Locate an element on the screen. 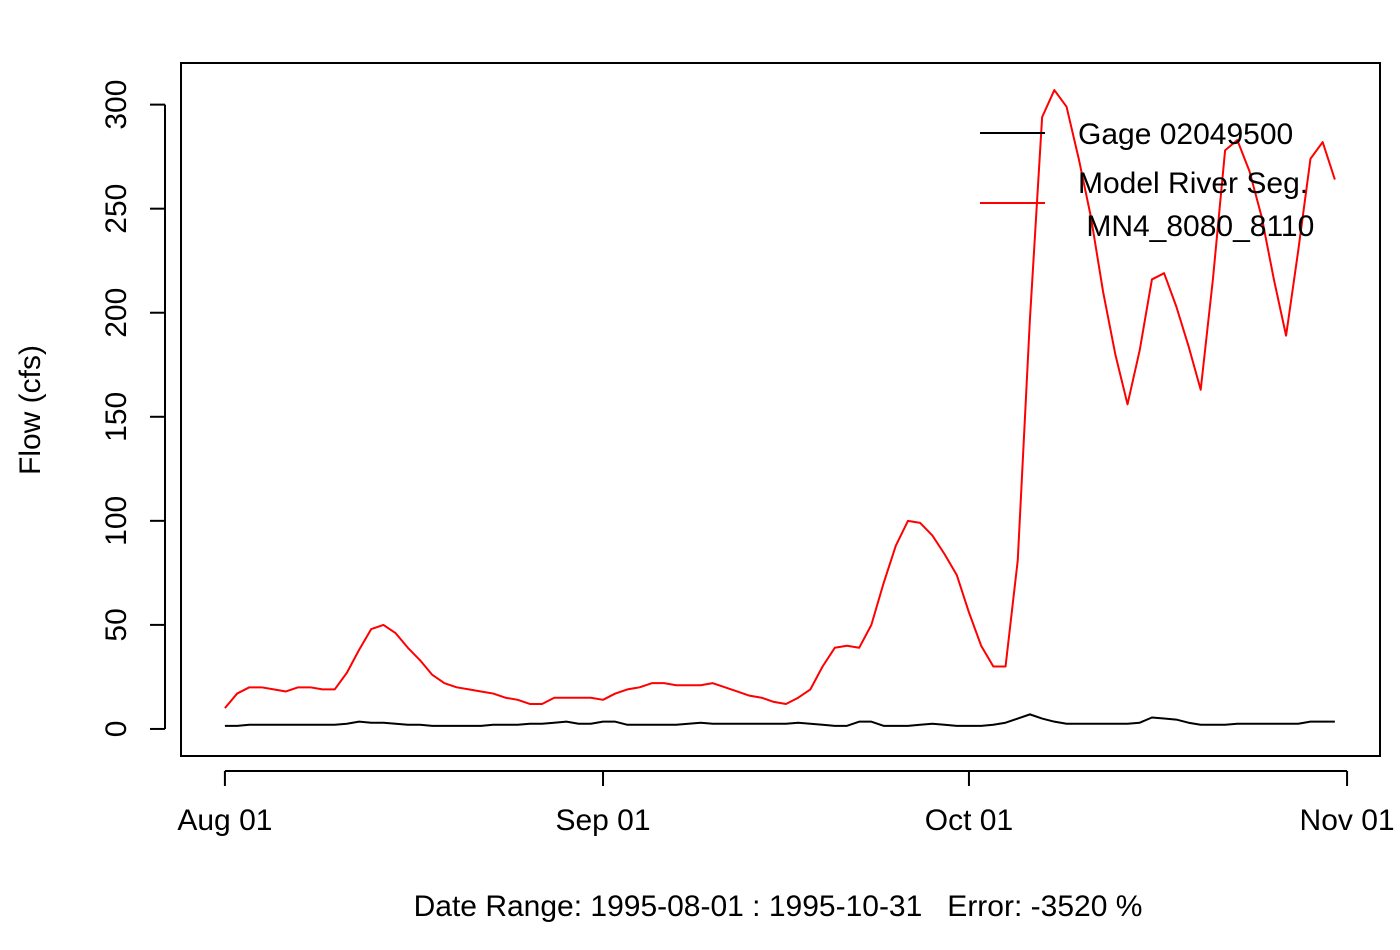 This screenshot has width=1400, height=950. y-axis-label: Flow (cfs) is located at coordinates (30, 410).